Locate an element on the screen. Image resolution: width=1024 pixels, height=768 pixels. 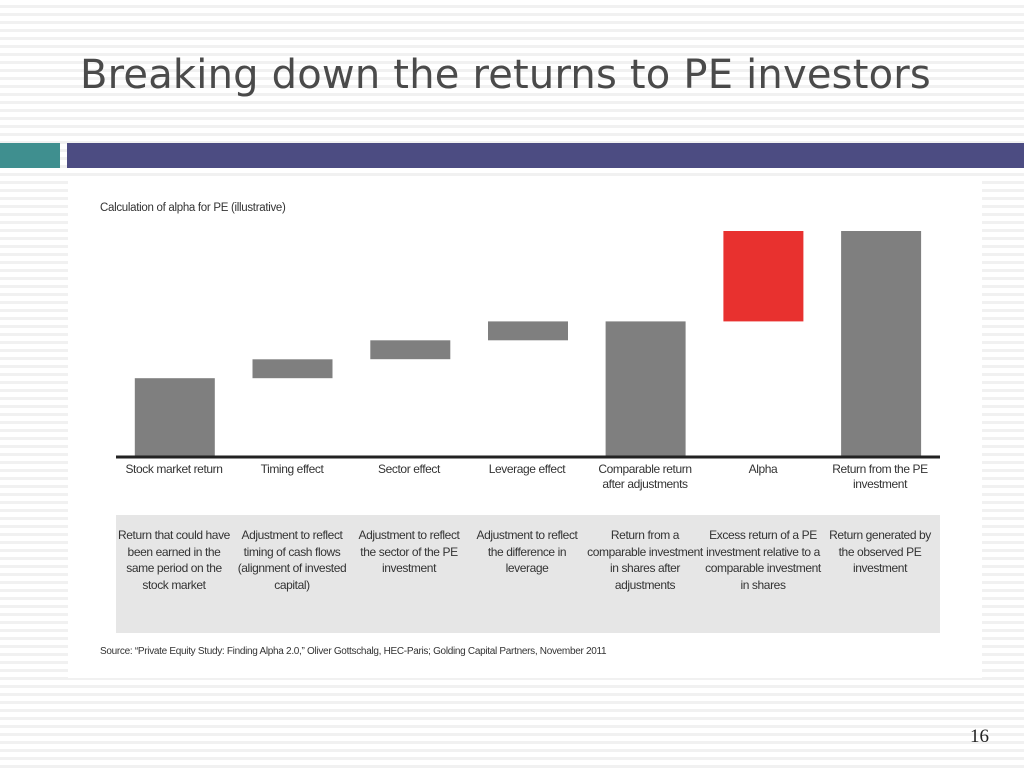
x-label-timing-effect: Timing effect is located at coordinates (292, 469).